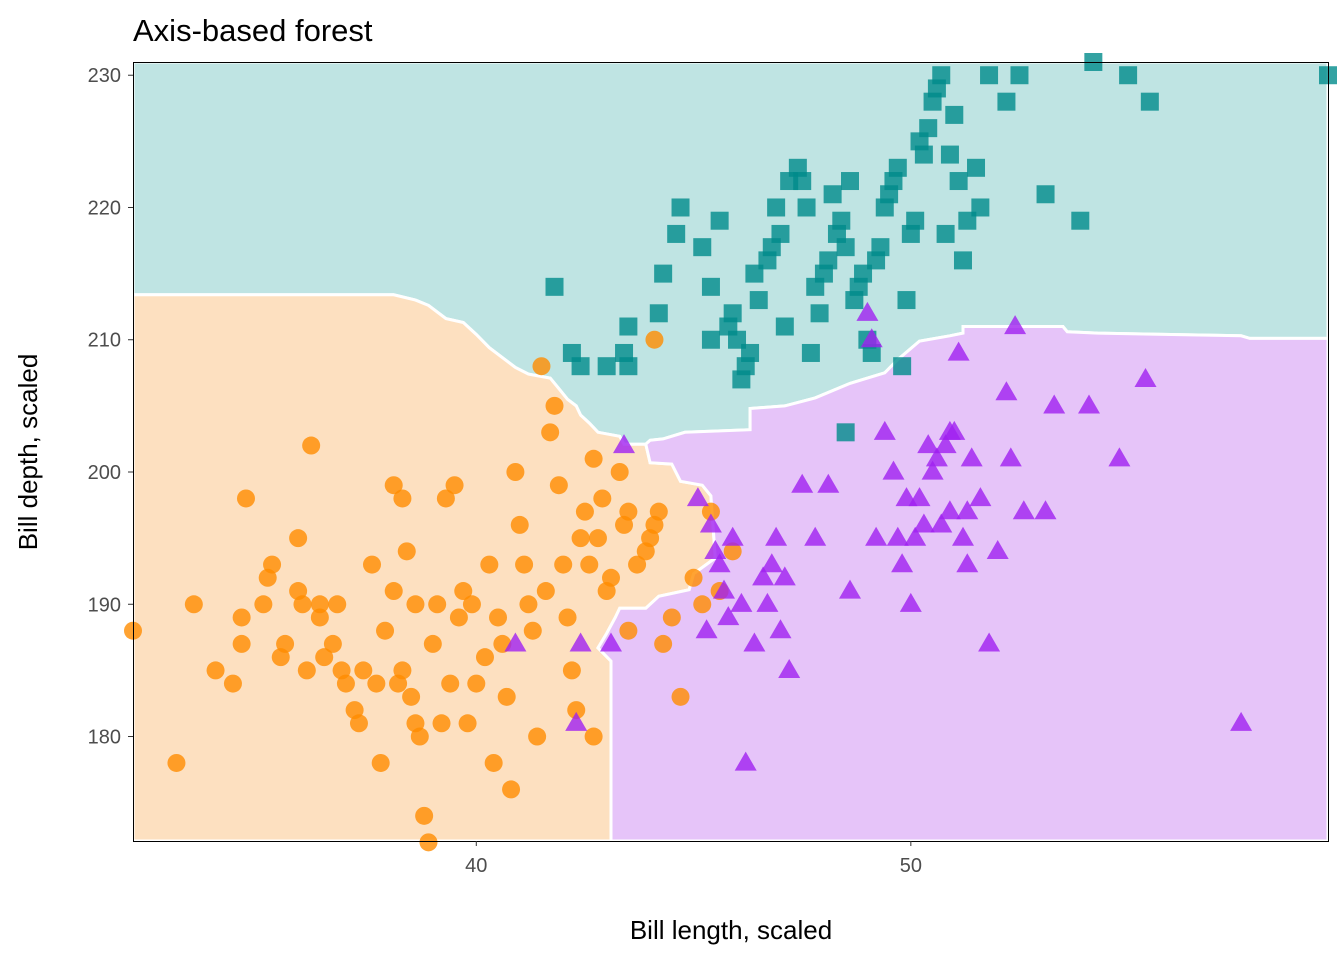 This screenshot has height=960, width=1344. I want to click on chart-title: Axis-based forest, so click(253, 30).